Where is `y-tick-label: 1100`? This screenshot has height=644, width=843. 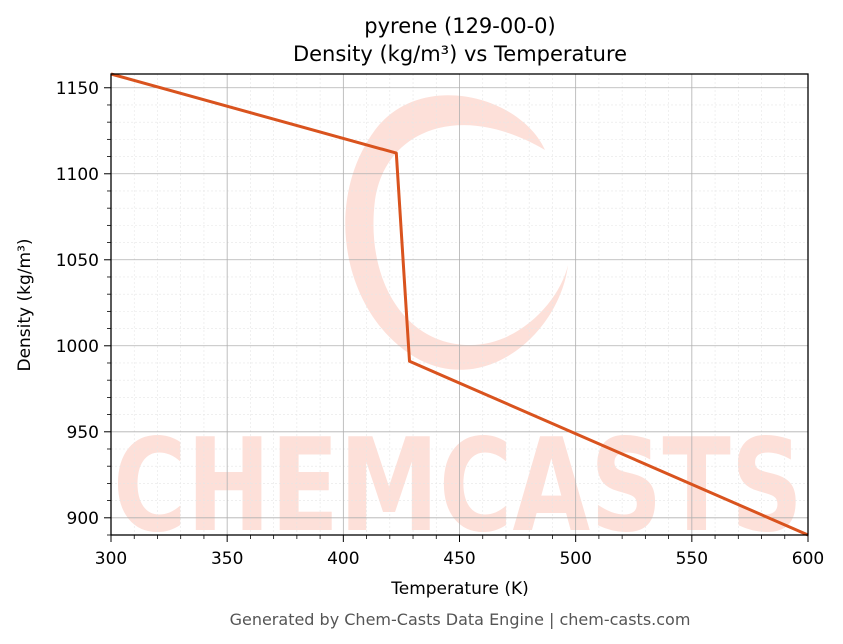 y-tick-label: 1100 is located at coordinates (77, 175).